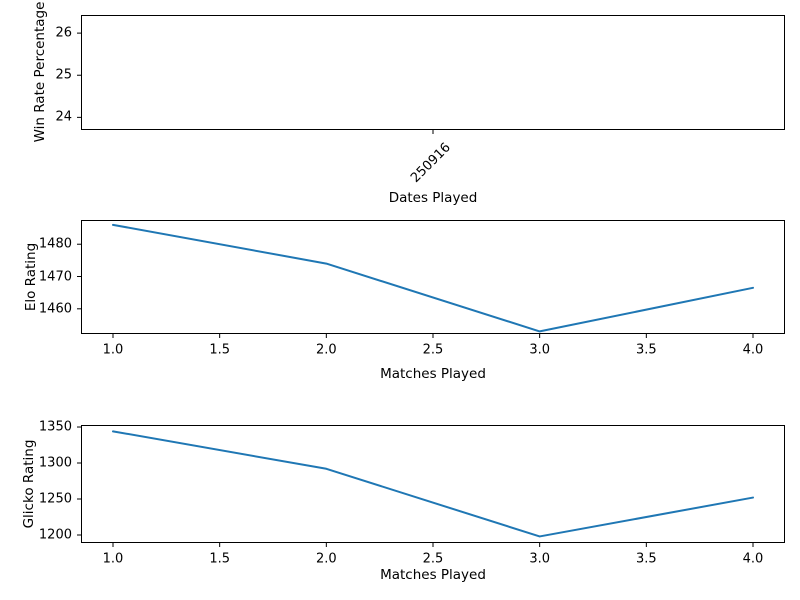 The image size is (800, 600). What do you see at coordinates (433, 198) in the screenshot?
I see `win-rate-x-axis-label: Dates Played` at bounding box center [433, 198].